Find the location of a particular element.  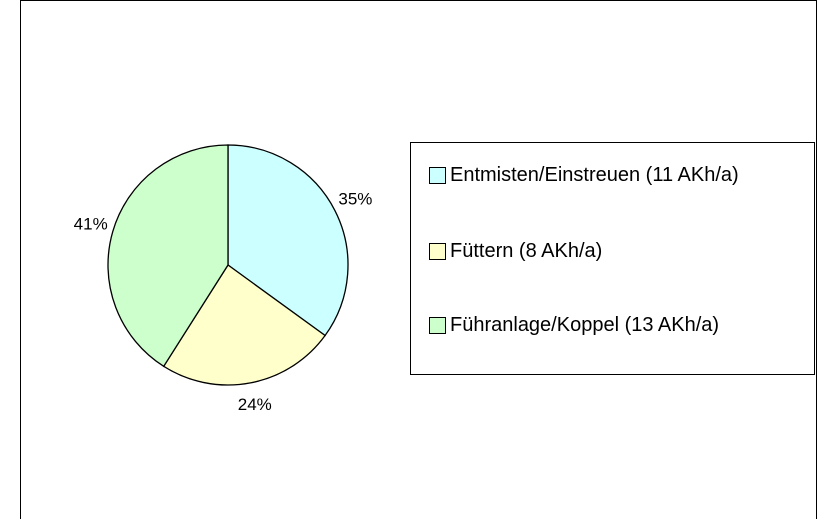

legend-entry: Führanlage/Koppel (13 AKh/a) is located at coordinates (619, 325).